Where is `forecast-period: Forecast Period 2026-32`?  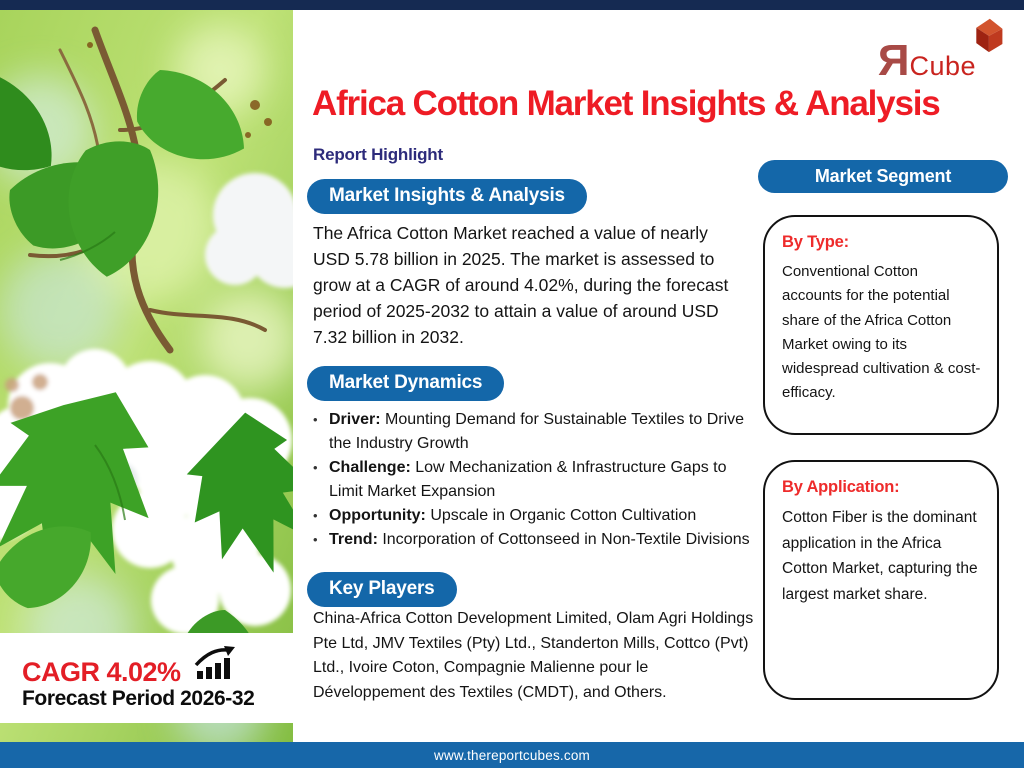
forecast-period: Forecast Period 2026-32 is located at coordinates (138, 698).